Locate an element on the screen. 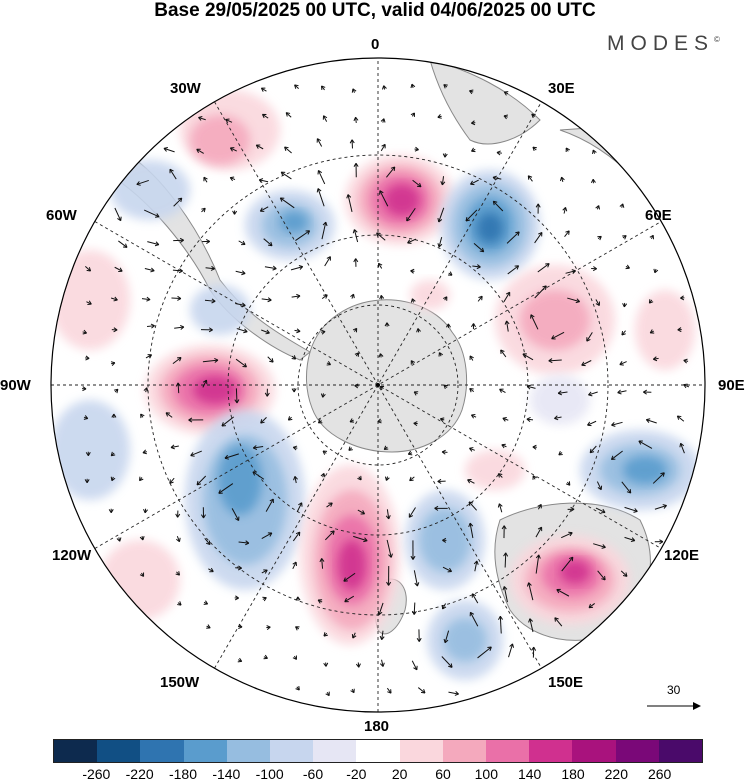  colorbar-tick-label: 60 is located at coordinates (443, 774).